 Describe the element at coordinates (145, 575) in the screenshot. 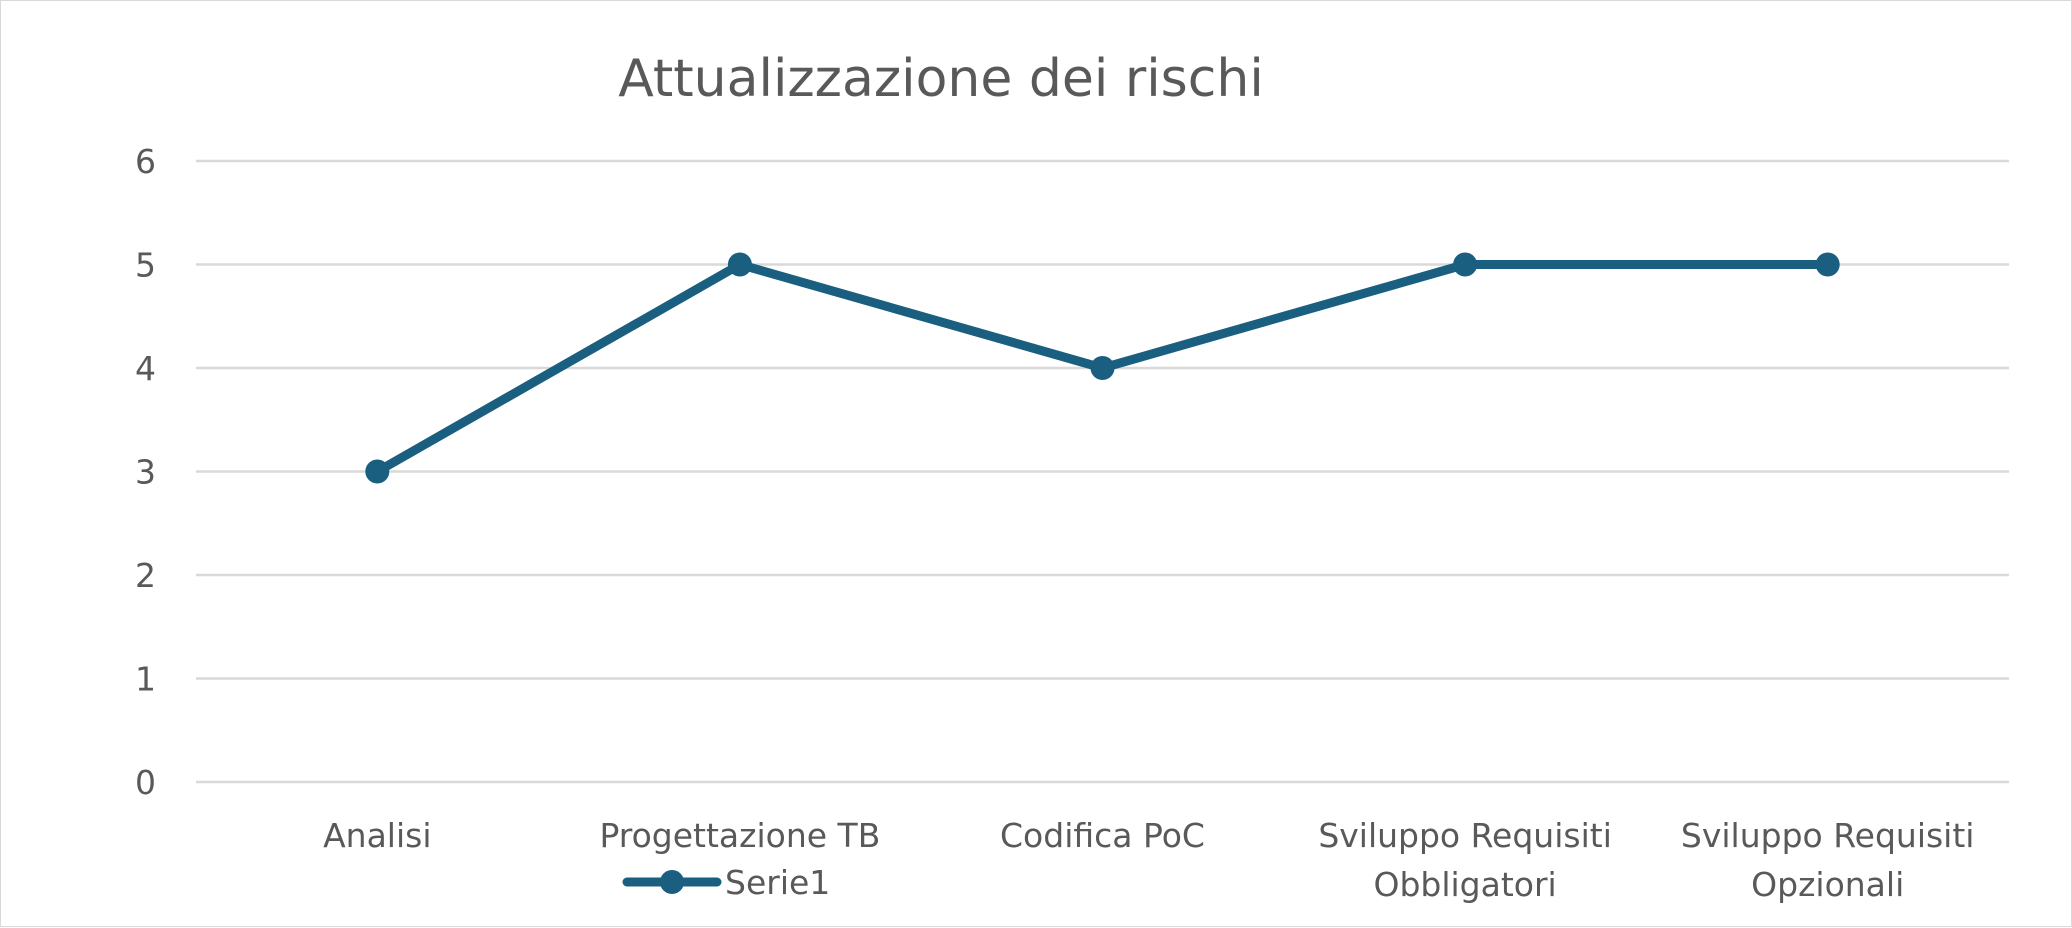

I see `y-tick-label: 2` at that location.